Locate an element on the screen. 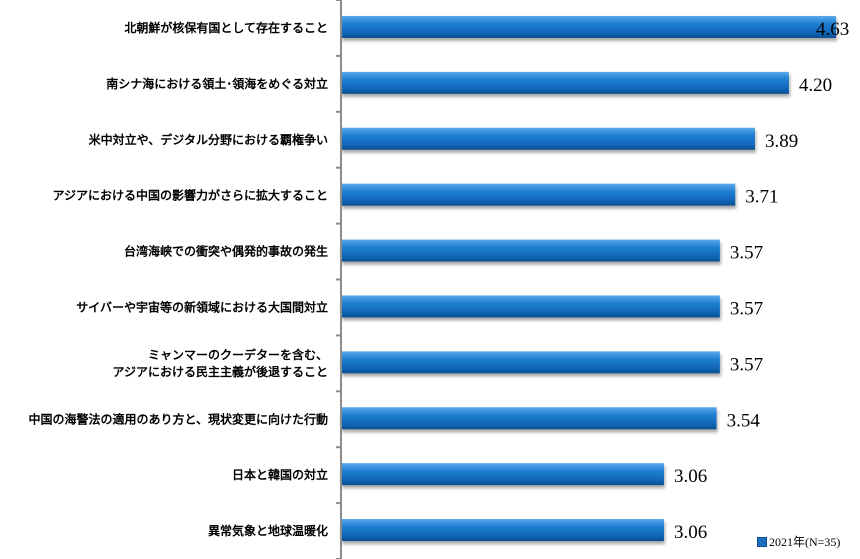  category-label: サイバーや宇宙等の新領域における大国間対立 is located at coordinates (202, 306).